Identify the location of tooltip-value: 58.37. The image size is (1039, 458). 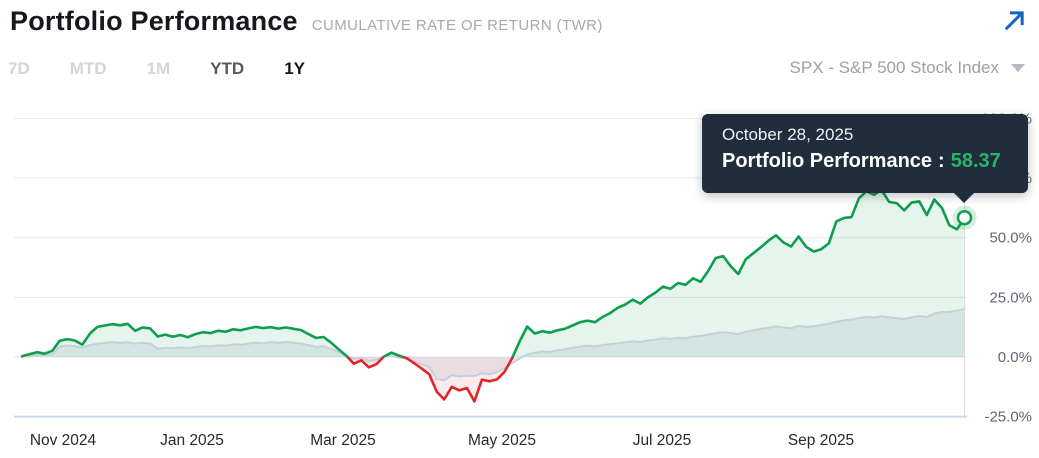
(975, 161).